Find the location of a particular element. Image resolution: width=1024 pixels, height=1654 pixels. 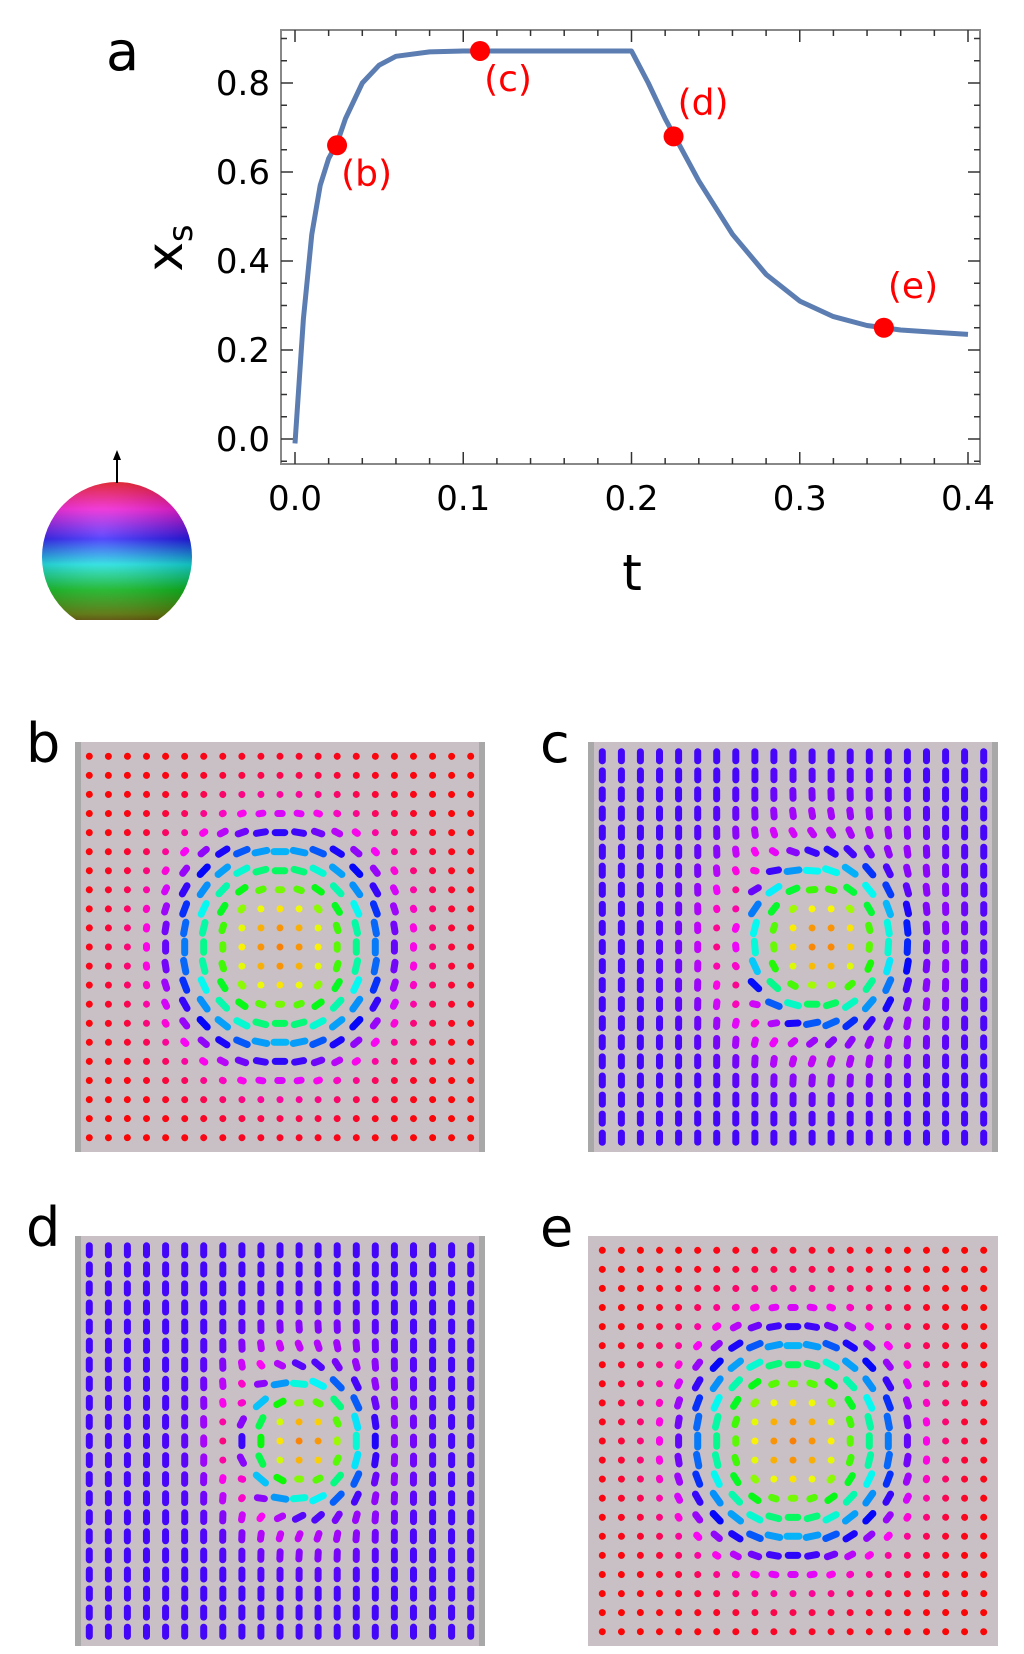

marker-b is located at coordinates (337, 145).